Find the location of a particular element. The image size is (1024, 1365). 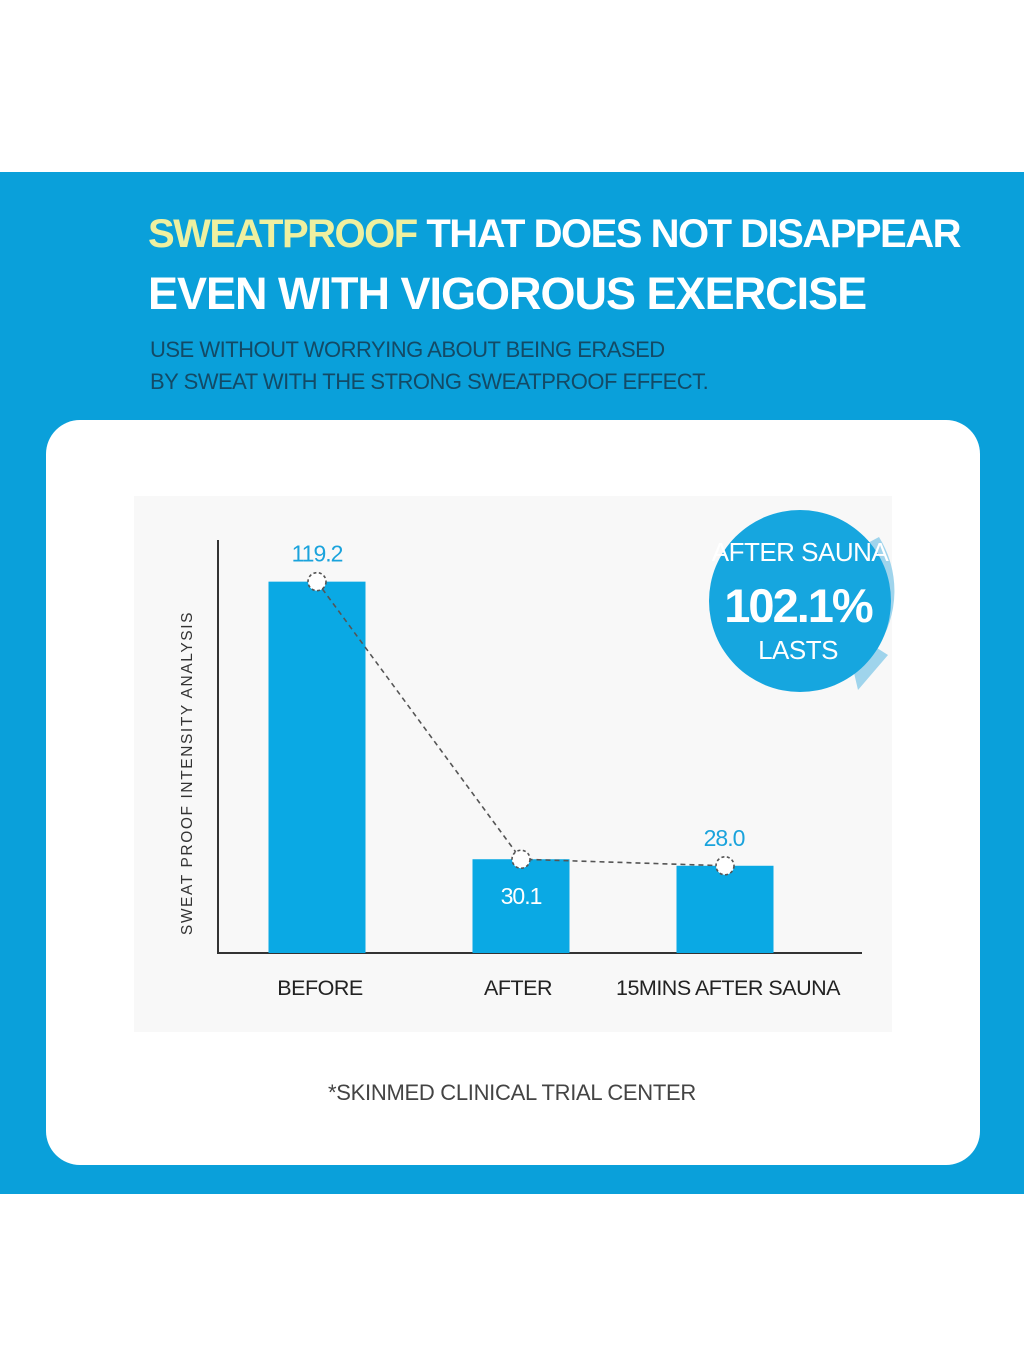

callout-circle is located at coordinates (800, 601).